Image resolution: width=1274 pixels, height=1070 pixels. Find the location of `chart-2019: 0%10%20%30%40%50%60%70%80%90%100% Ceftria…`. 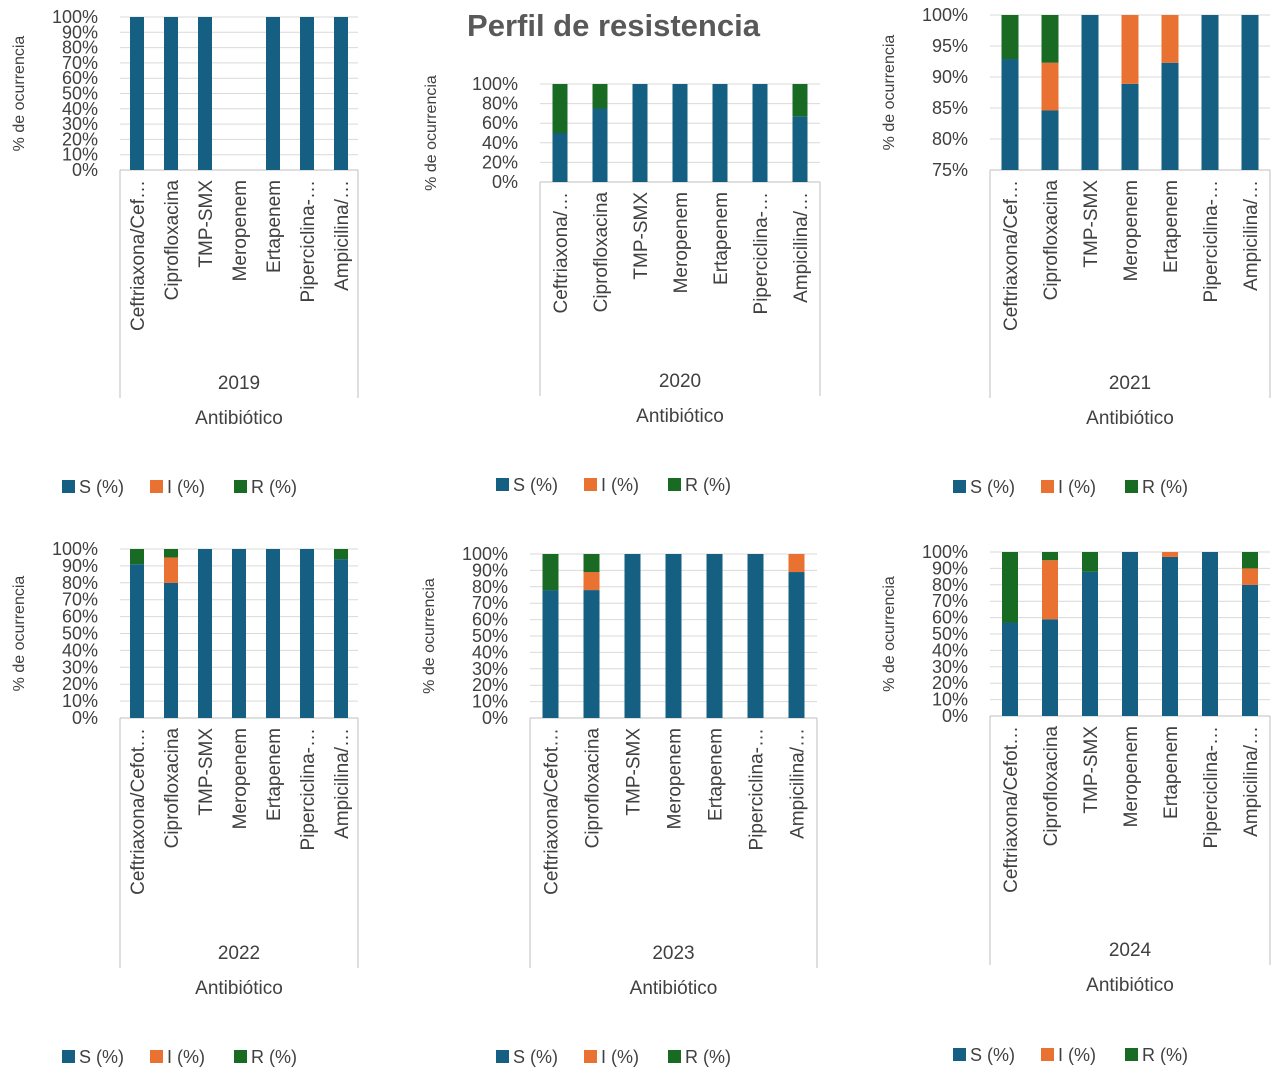

chart-2019: 0%10%20%30%40%50%60%70%80%90%100% Ceftria… is located at coordinates (185, 252).